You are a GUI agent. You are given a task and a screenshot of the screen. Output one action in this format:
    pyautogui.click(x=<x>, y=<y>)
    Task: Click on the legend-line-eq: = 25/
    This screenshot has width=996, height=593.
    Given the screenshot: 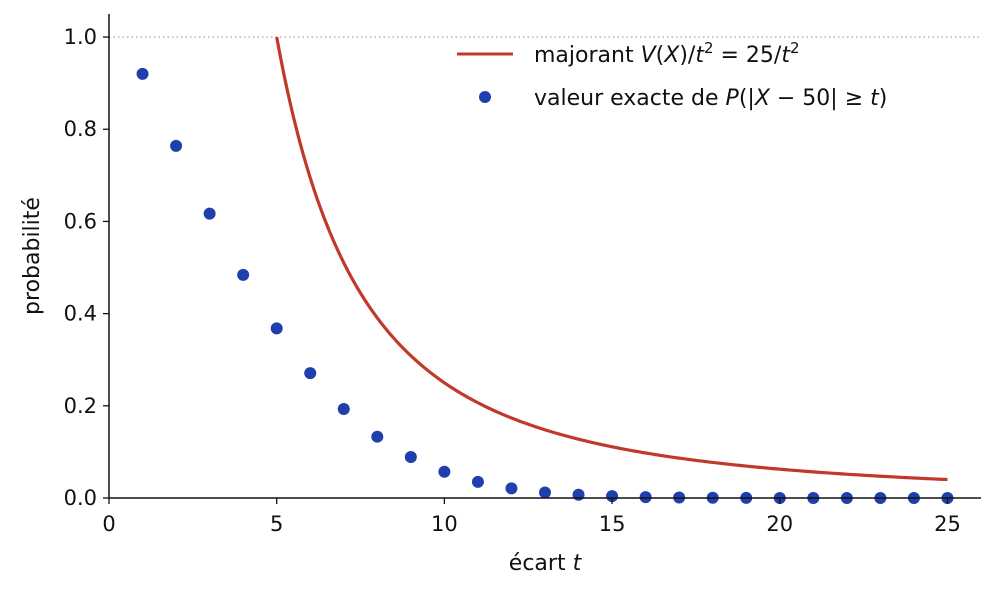 What is the action you would take?
    pyautogui.click(x=748, y=55)
    